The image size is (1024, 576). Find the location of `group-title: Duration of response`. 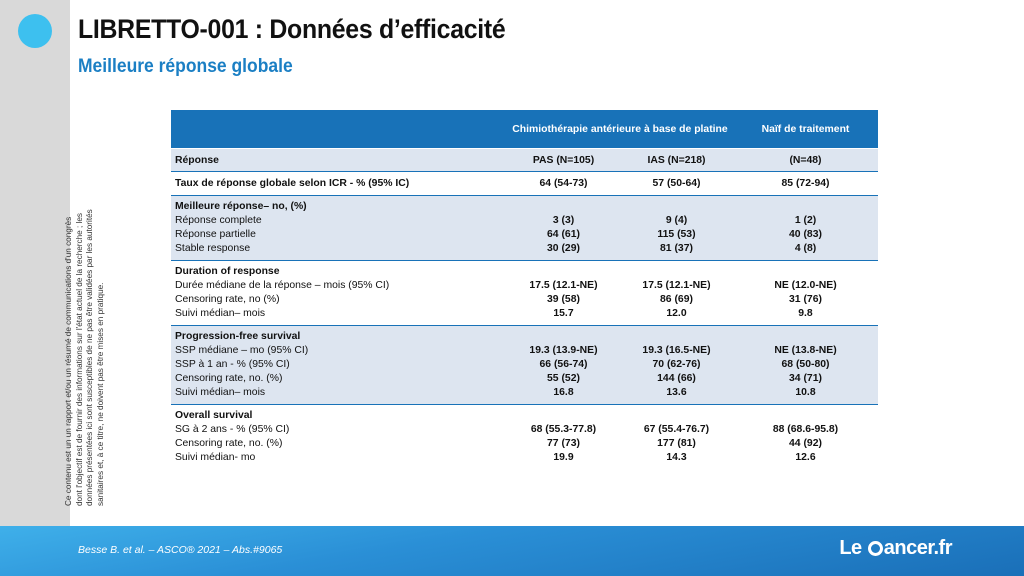

group-title: Duration of response is located at coordinates (227, 271).